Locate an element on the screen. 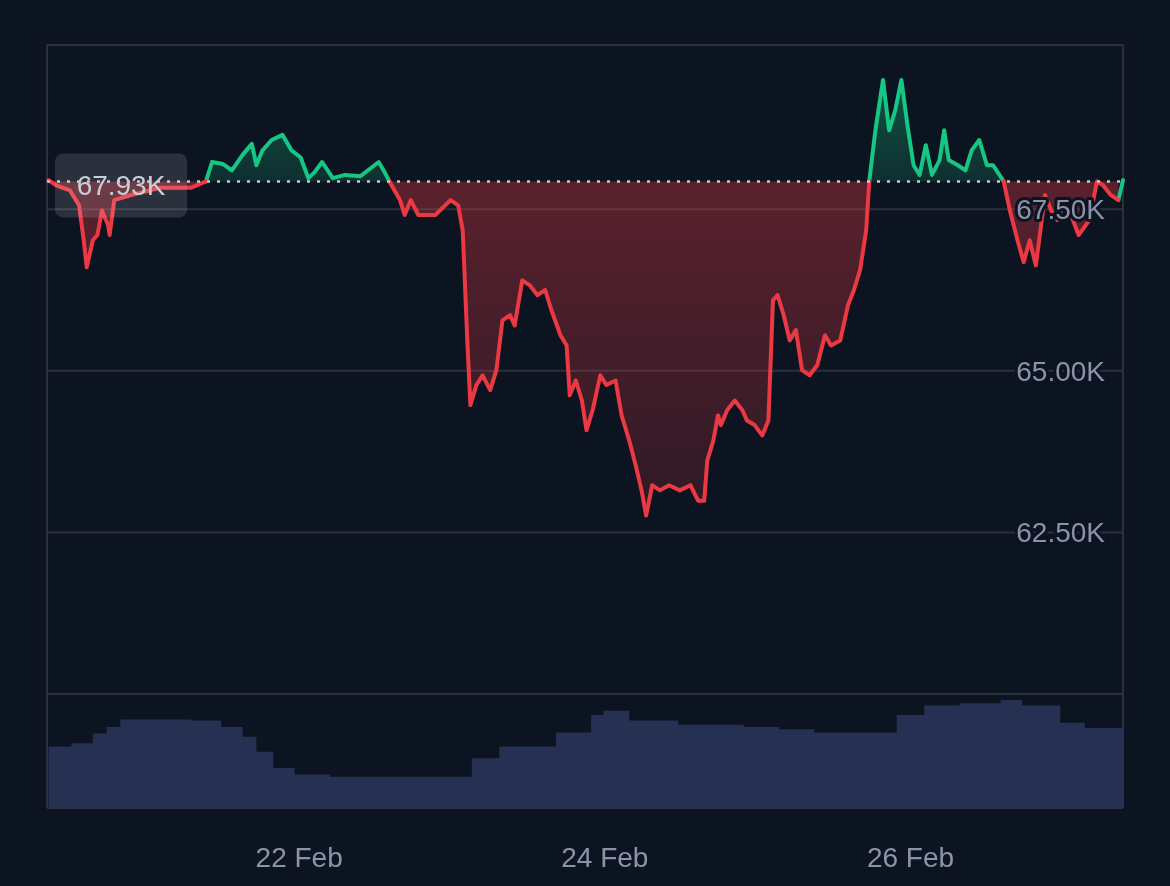 This screenshot has width=1170, height=886. x-tick-label: 24 Feb is located at coordinates (605, 857).